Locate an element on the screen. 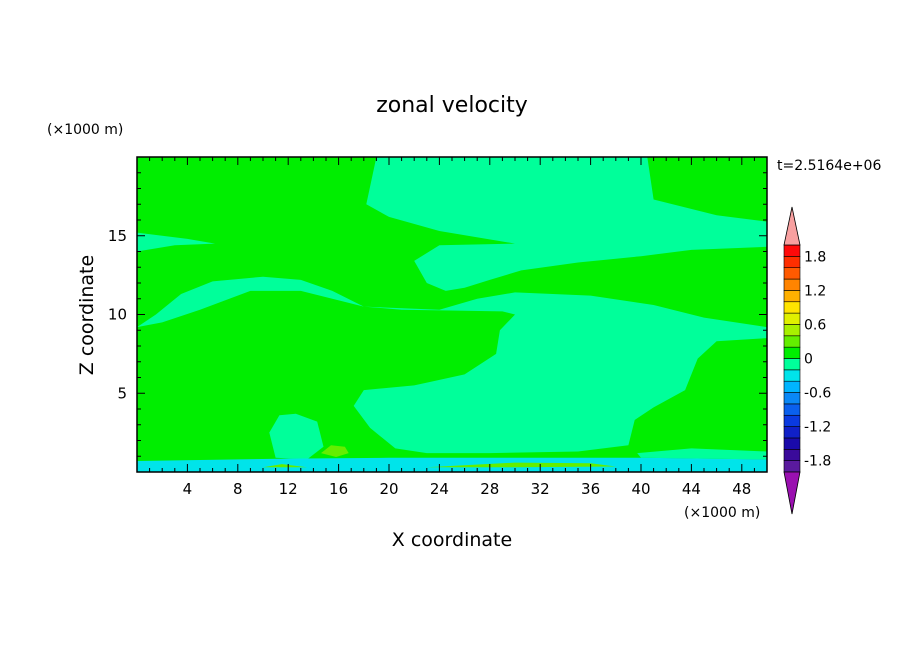 Image resolution: width=904 pixels, height=654 pixels. y-tick-label: 5 is located at coordinates (122, 393).